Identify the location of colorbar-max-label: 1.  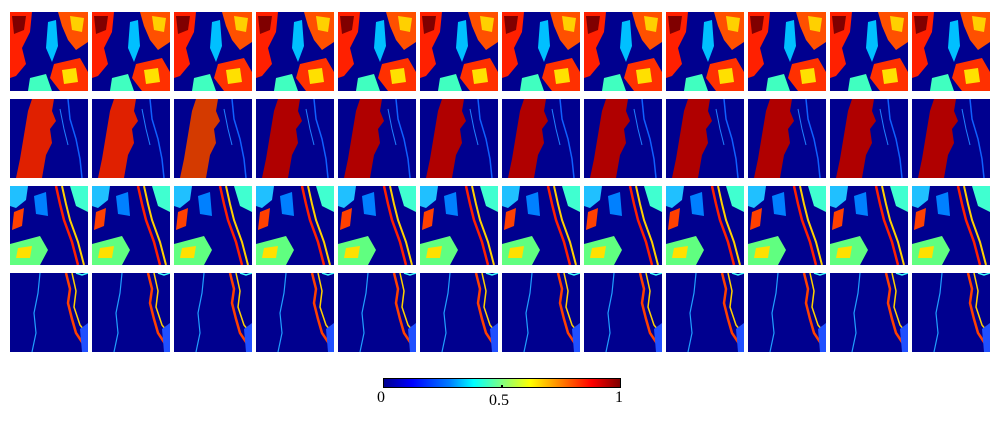
(619, 397).